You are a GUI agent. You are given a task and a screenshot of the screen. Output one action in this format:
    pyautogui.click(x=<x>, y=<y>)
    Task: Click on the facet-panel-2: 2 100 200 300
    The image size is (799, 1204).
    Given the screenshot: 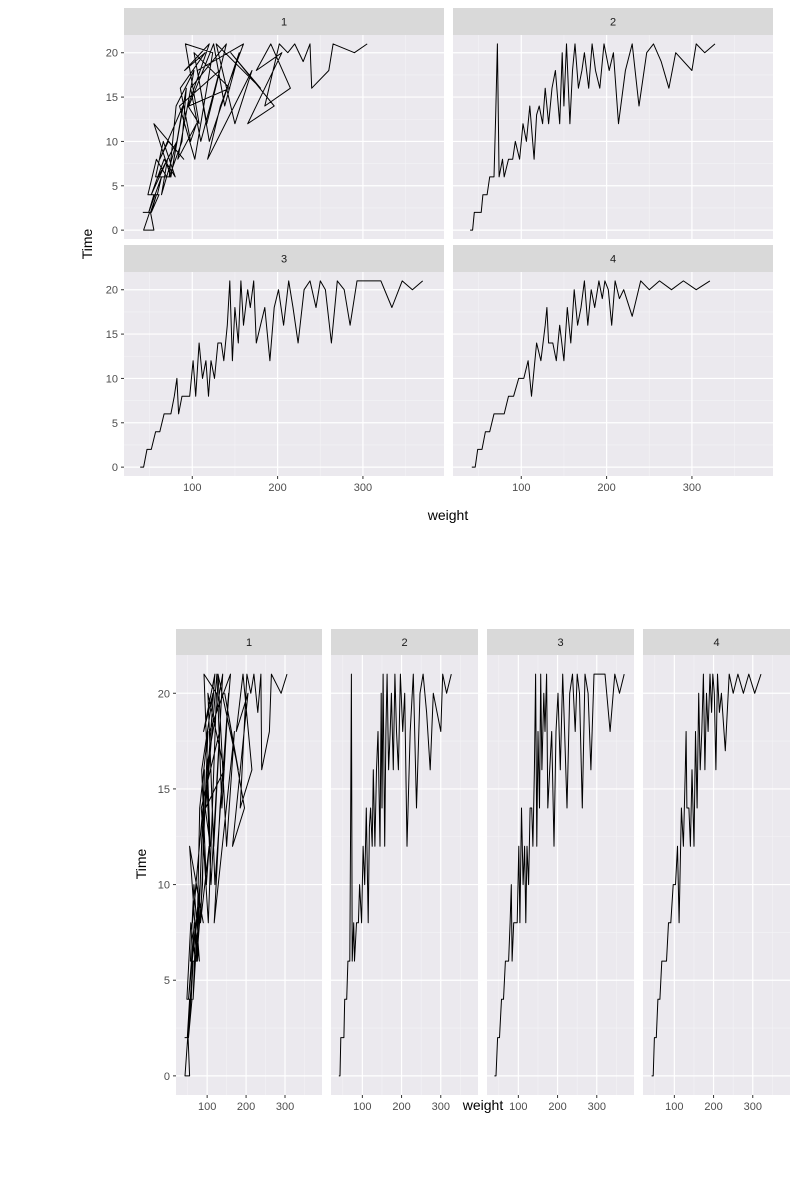 What is the action you would take?
    pyautogui.click(x=404, y=871)
    